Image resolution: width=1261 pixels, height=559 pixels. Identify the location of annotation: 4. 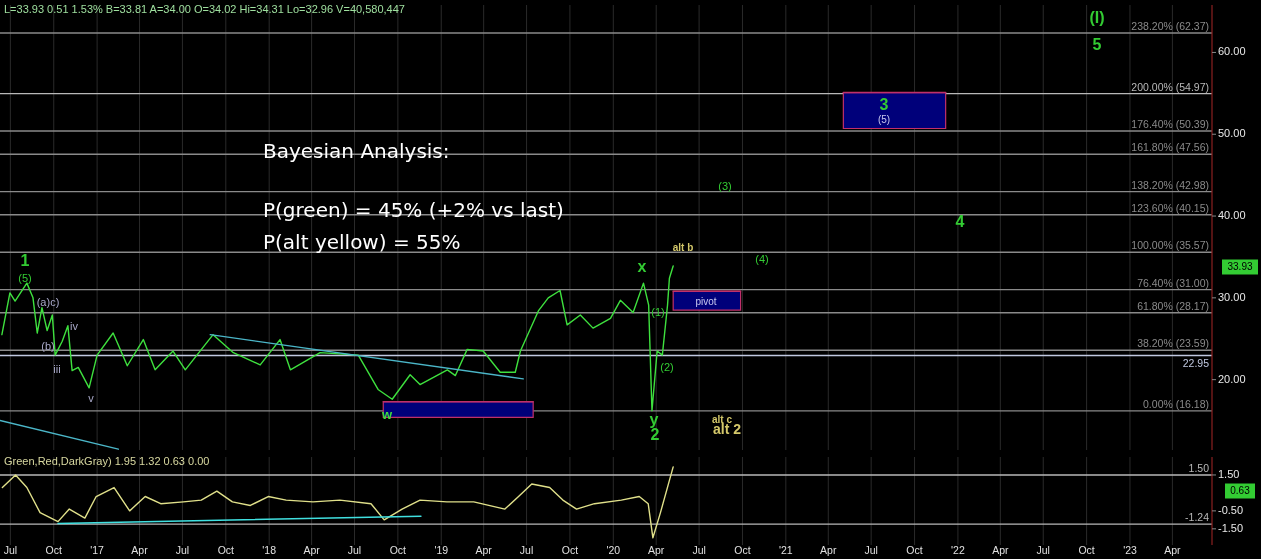
(960, 222).